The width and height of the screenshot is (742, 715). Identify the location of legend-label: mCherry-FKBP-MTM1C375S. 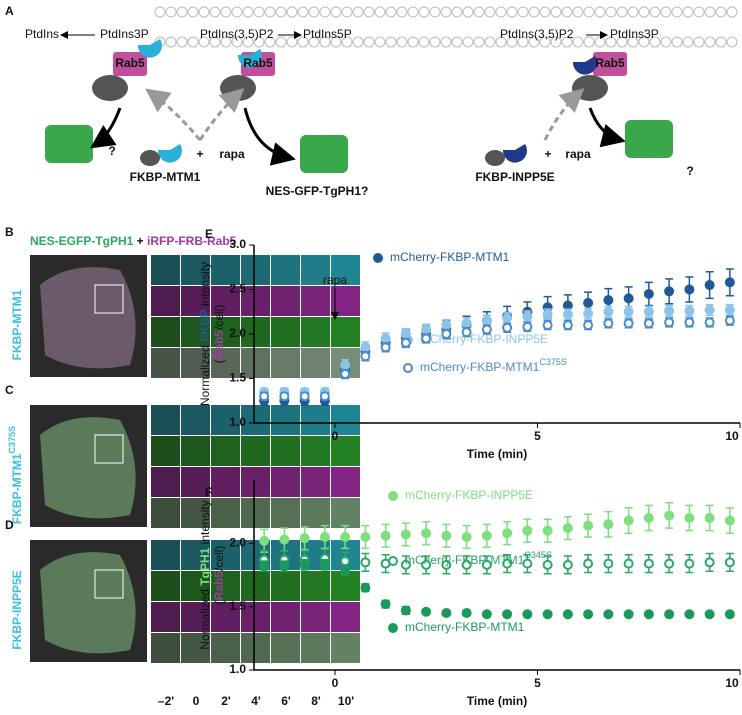
(493, 365).